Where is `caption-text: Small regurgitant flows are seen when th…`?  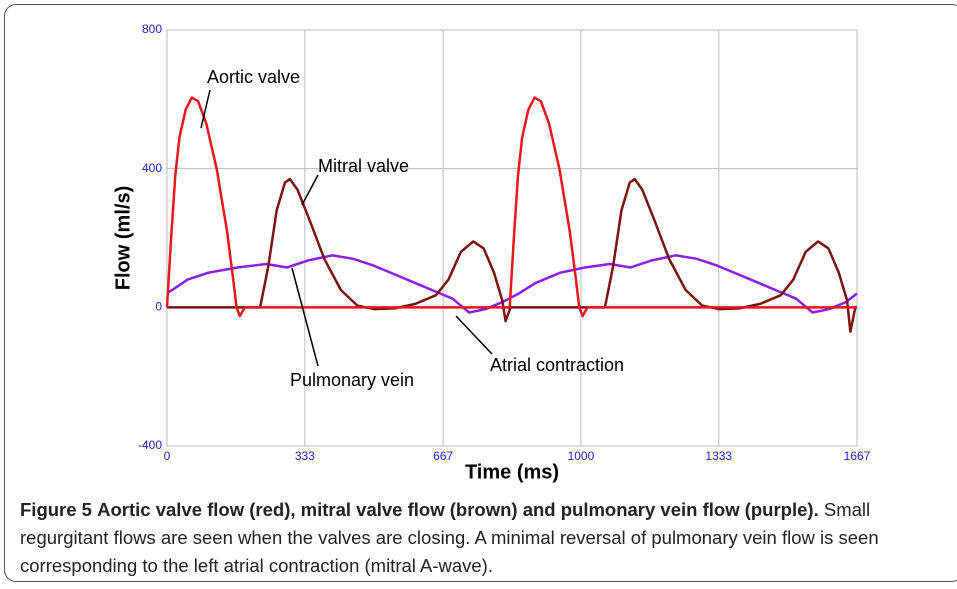 caption-text: Small regurgitant flows are seen when th… is located at coordinates (449, 537).